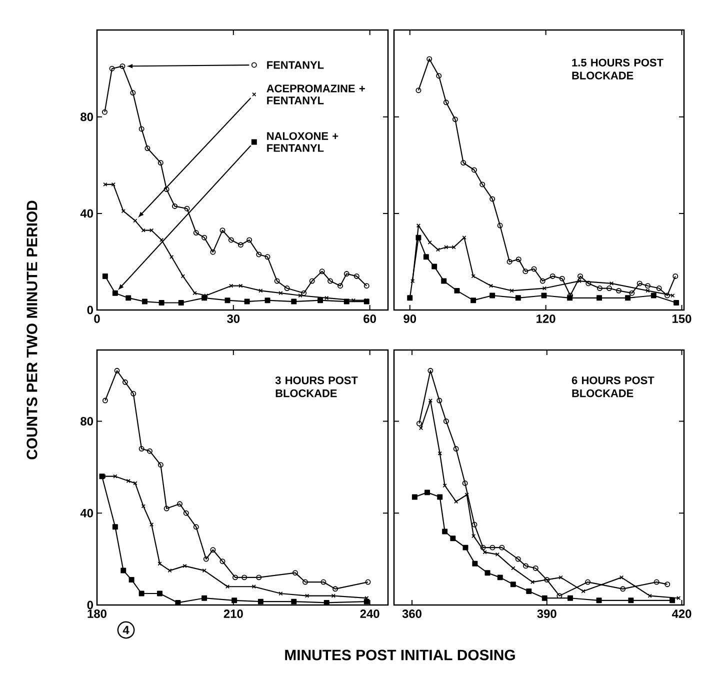 This screenshot has height=684, width=706. Describe the element at coordinates (295, 65) in the screenshot. I see `legend-label: FENTANYL` at that location.